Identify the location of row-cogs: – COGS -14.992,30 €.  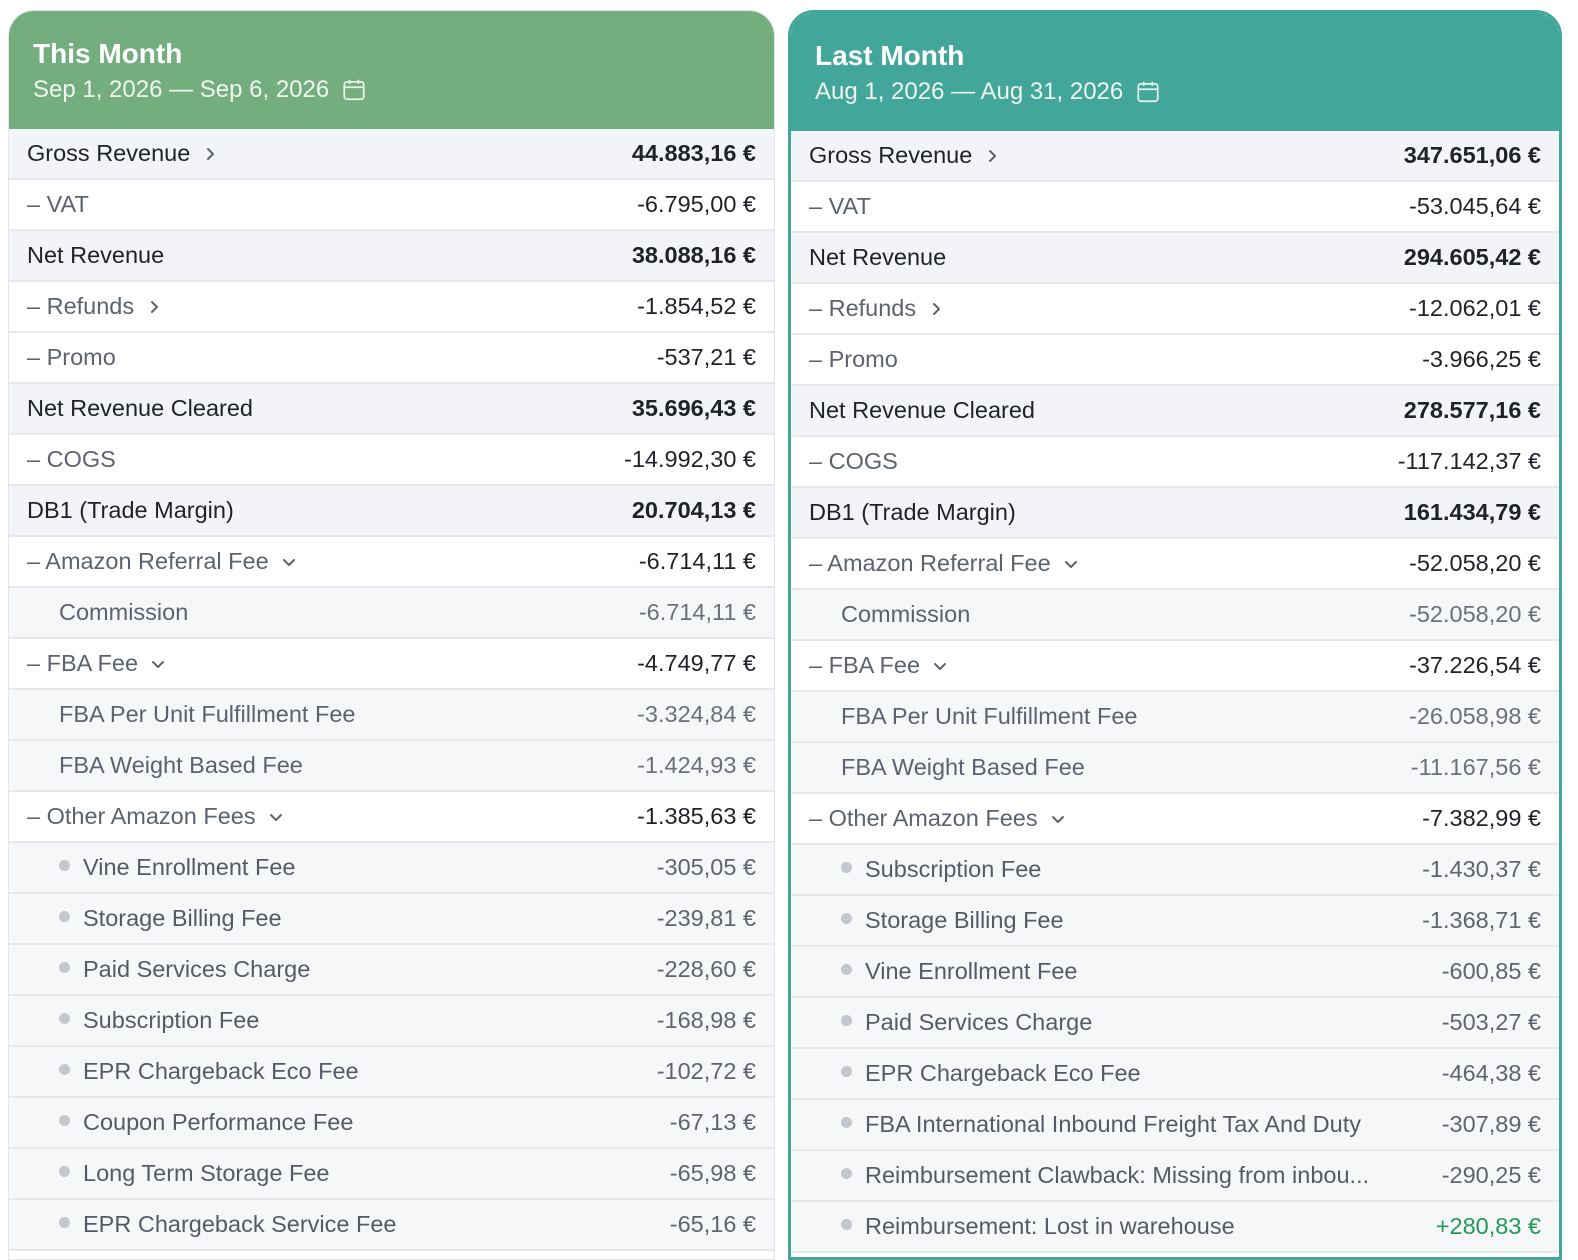
(391, 460).